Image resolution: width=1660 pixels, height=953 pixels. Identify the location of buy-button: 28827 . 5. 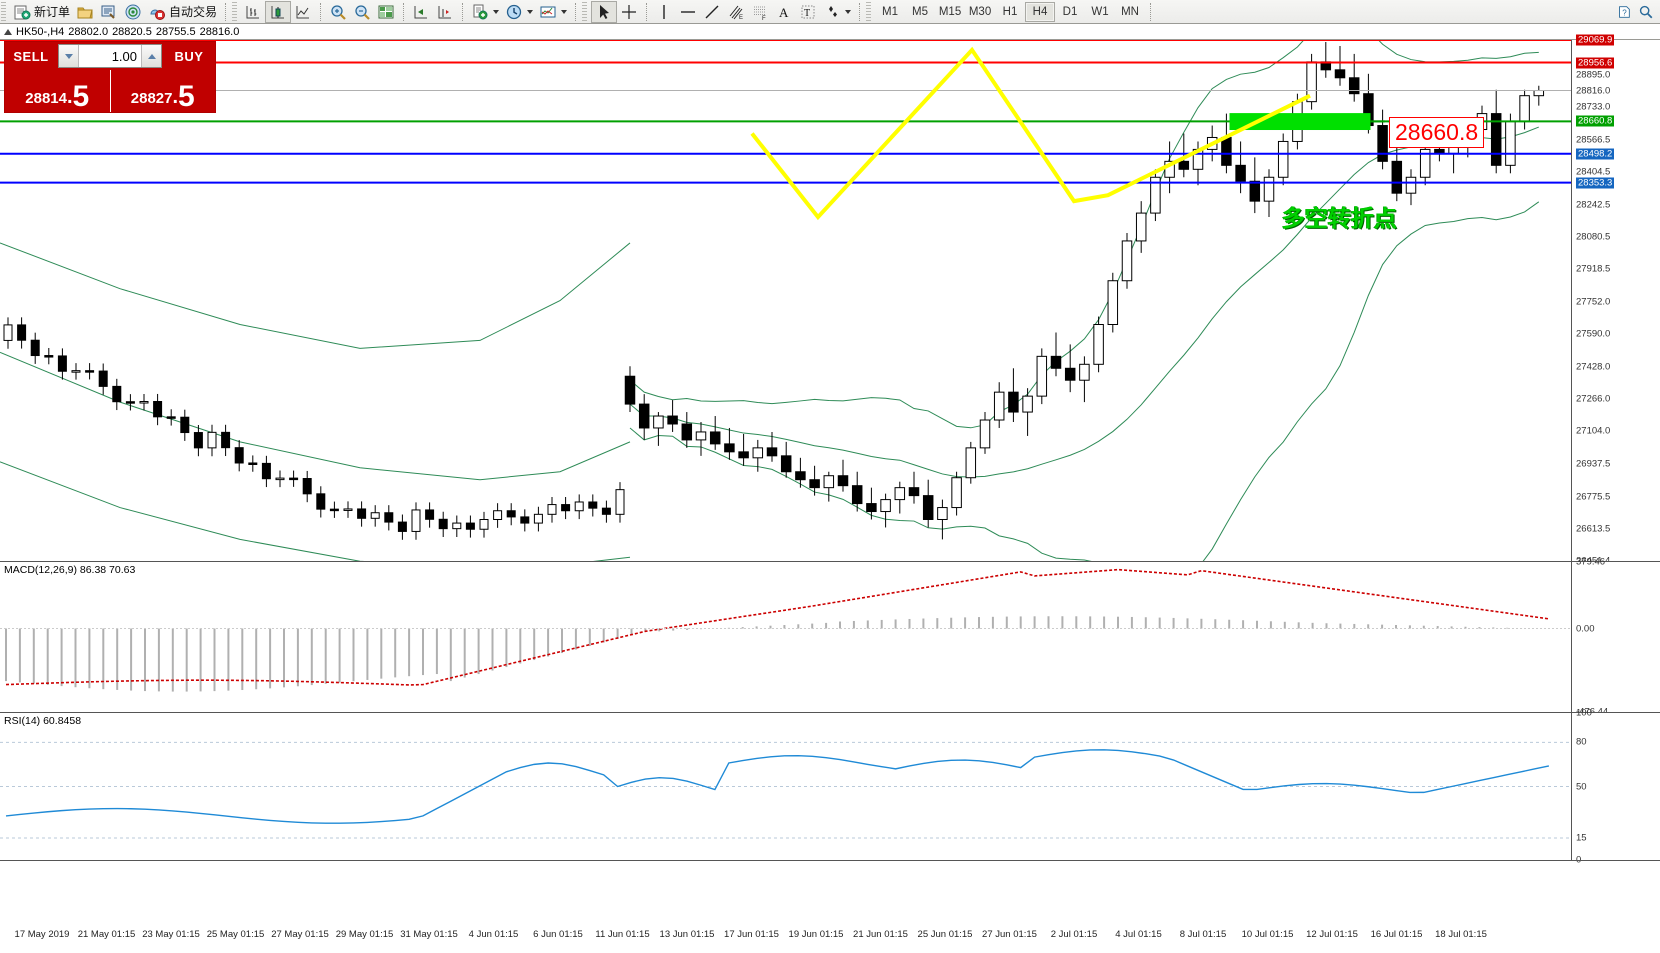
(162, 91).